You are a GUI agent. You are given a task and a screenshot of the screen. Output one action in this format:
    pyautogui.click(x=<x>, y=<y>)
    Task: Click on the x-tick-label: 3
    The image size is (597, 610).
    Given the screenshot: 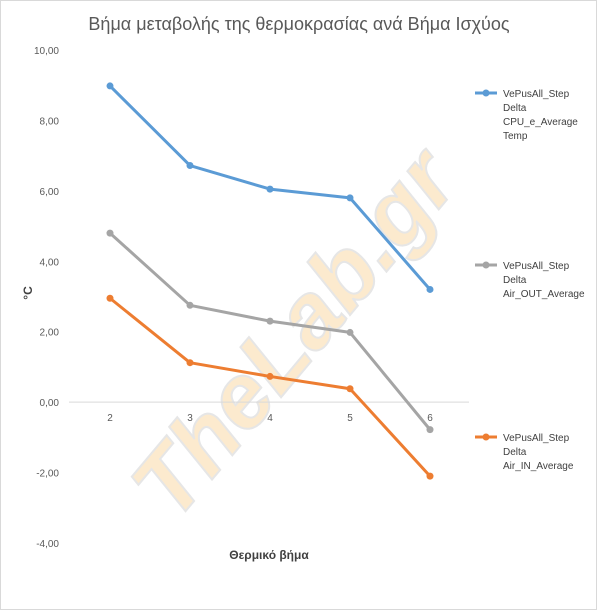 What is the action you would take?
    pyautogui.click(x=190, y=418)
    